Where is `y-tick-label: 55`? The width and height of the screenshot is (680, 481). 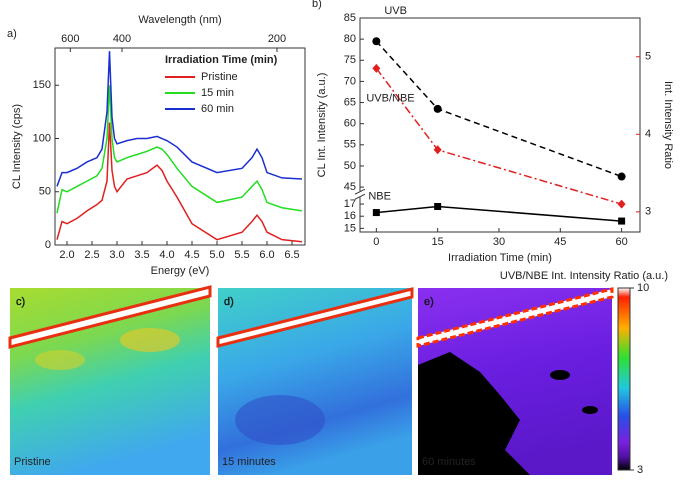 y-tick-label: 55 is located at coordinates (350, 145).